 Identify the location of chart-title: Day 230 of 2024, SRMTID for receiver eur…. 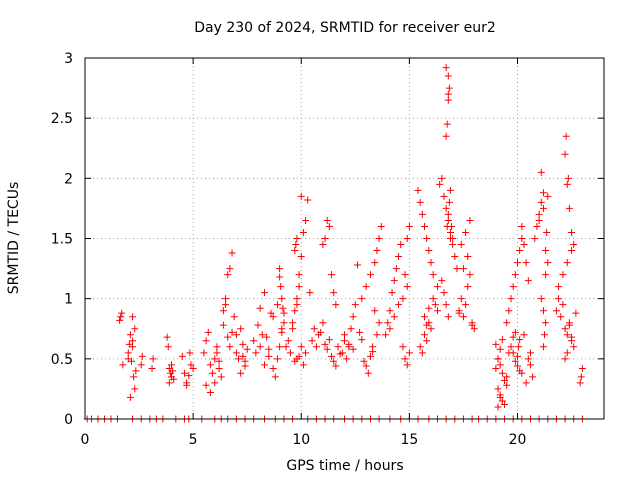
(345, 28).